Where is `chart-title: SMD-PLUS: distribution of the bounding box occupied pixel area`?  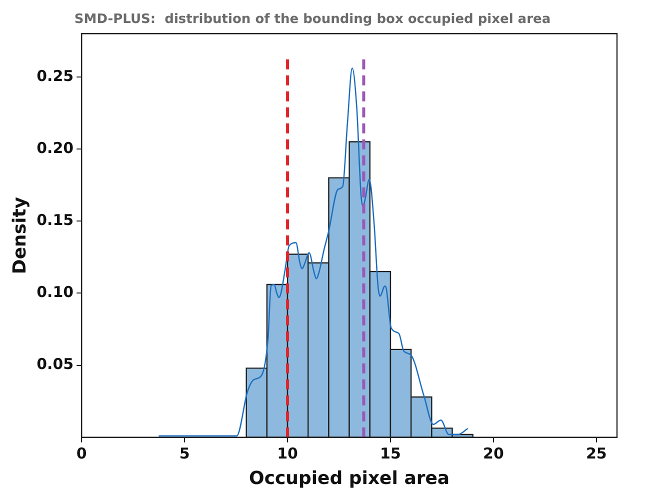 chart-title: SMD-PLUS: distribution of the bounding box occupied pixel area is located at coordinates (312, 20).